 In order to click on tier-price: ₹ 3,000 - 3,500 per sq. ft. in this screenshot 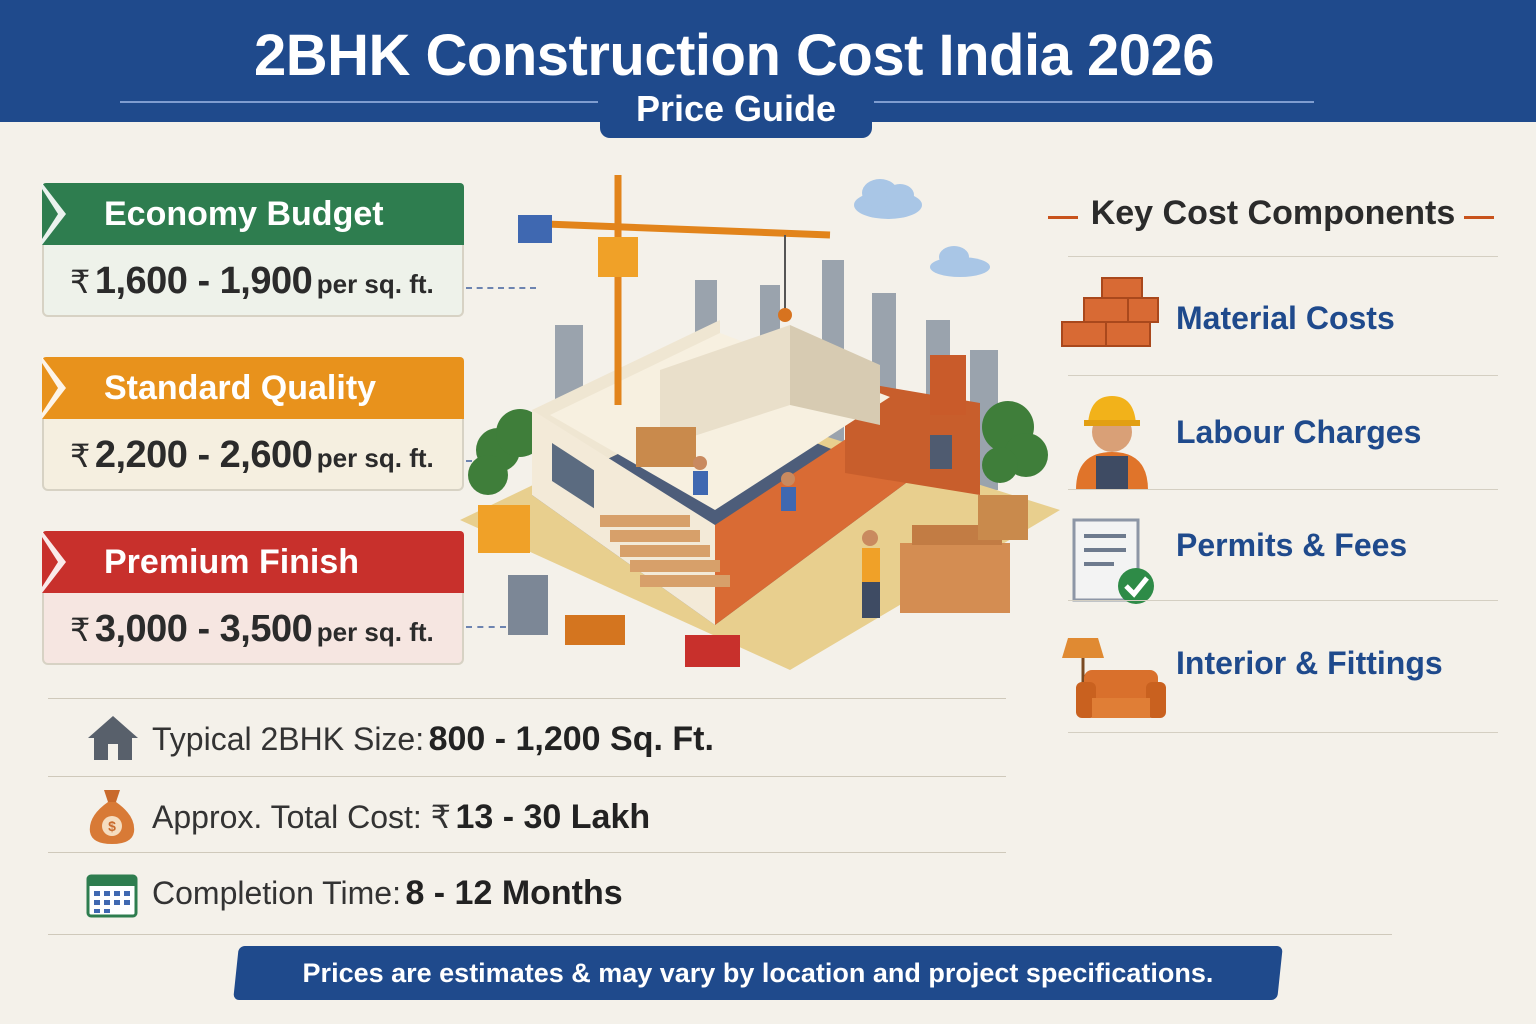, I will do `click(253, 629)`.